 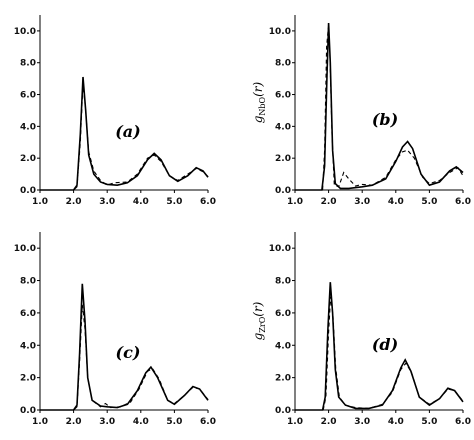 I want to click on y-axis-label: gZrO(r), so click(x=259, y=320).